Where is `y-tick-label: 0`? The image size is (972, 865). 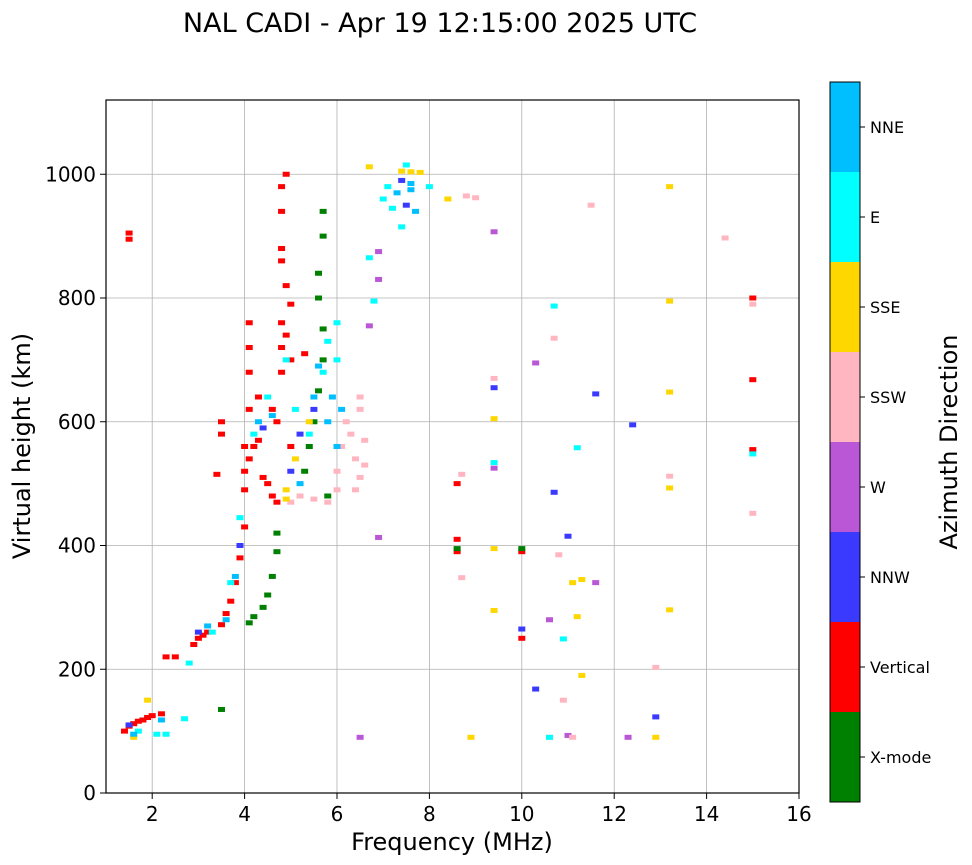
y-tick-label: 0 is located at coordinates (89, 793).